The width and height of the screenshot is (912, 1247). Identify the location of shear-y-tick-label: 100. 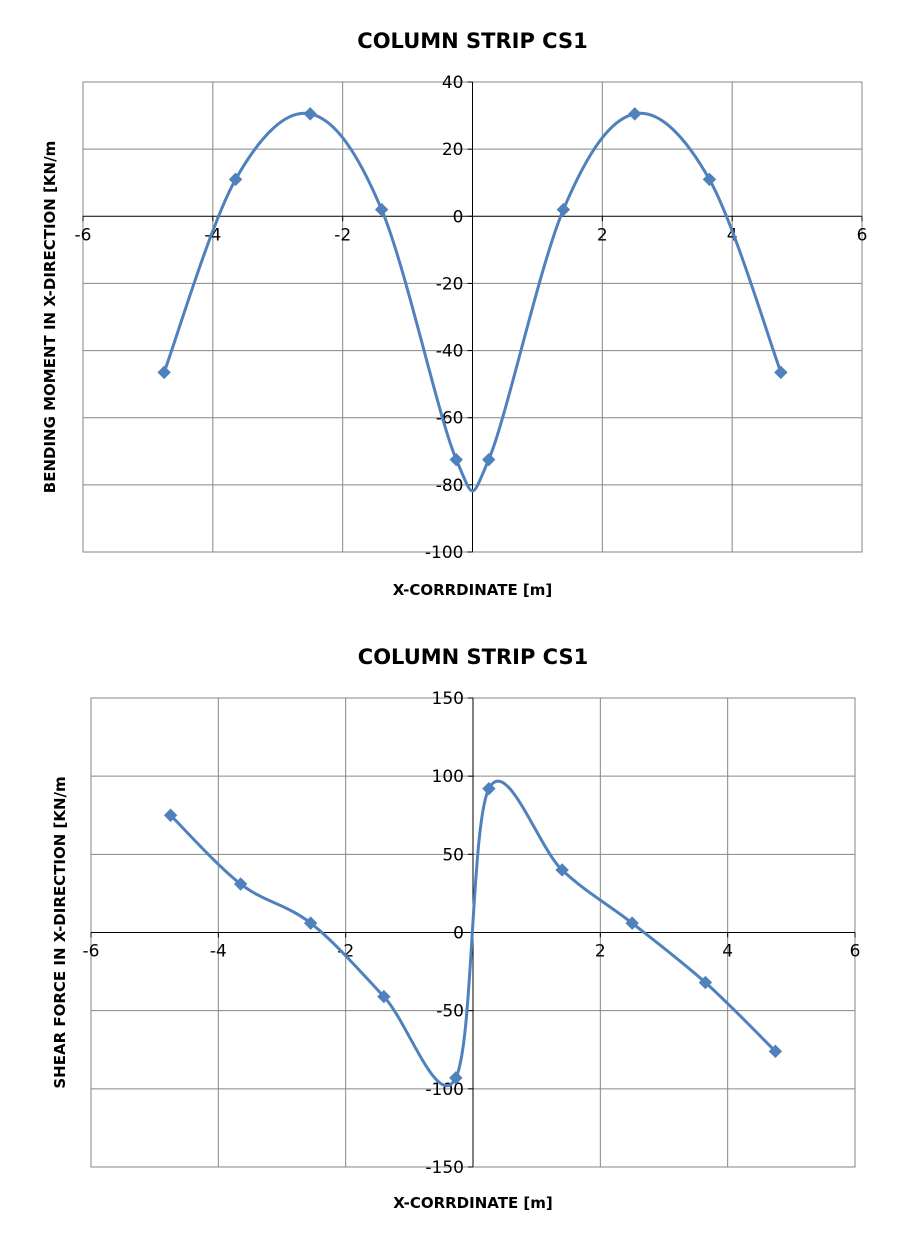
(448, 777).